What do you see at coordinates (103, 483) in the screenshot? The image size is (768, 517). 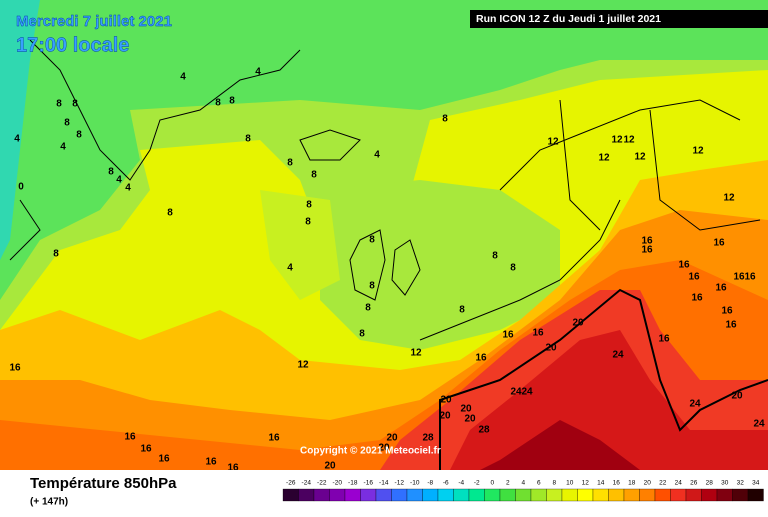 I see `footer-title: Température 850hPa` at bounding box center [103, 483].